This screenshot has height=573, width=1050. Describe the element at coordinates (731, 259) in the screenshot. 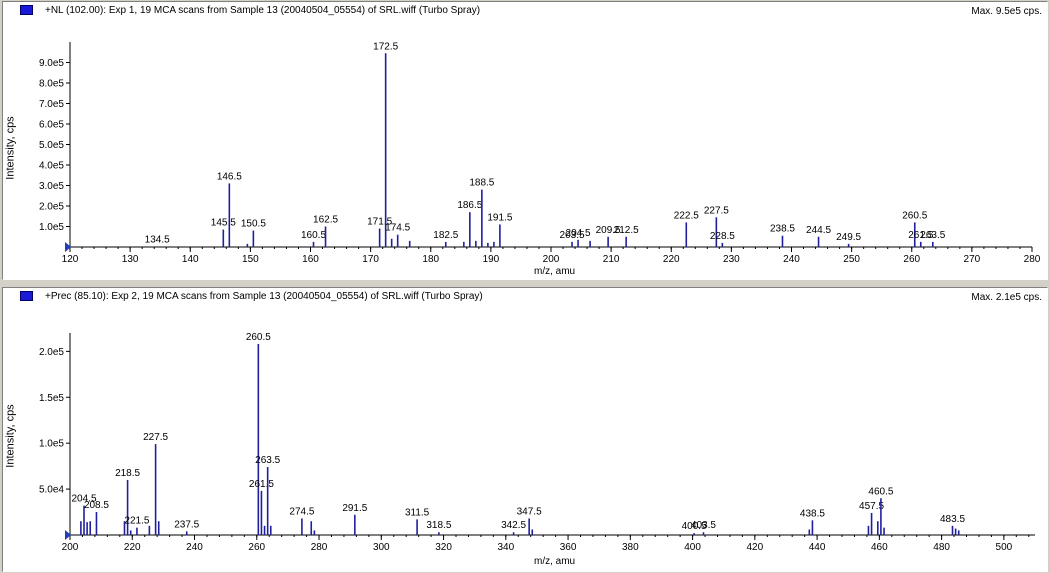

I see `x-tick-label: 230` at that location.